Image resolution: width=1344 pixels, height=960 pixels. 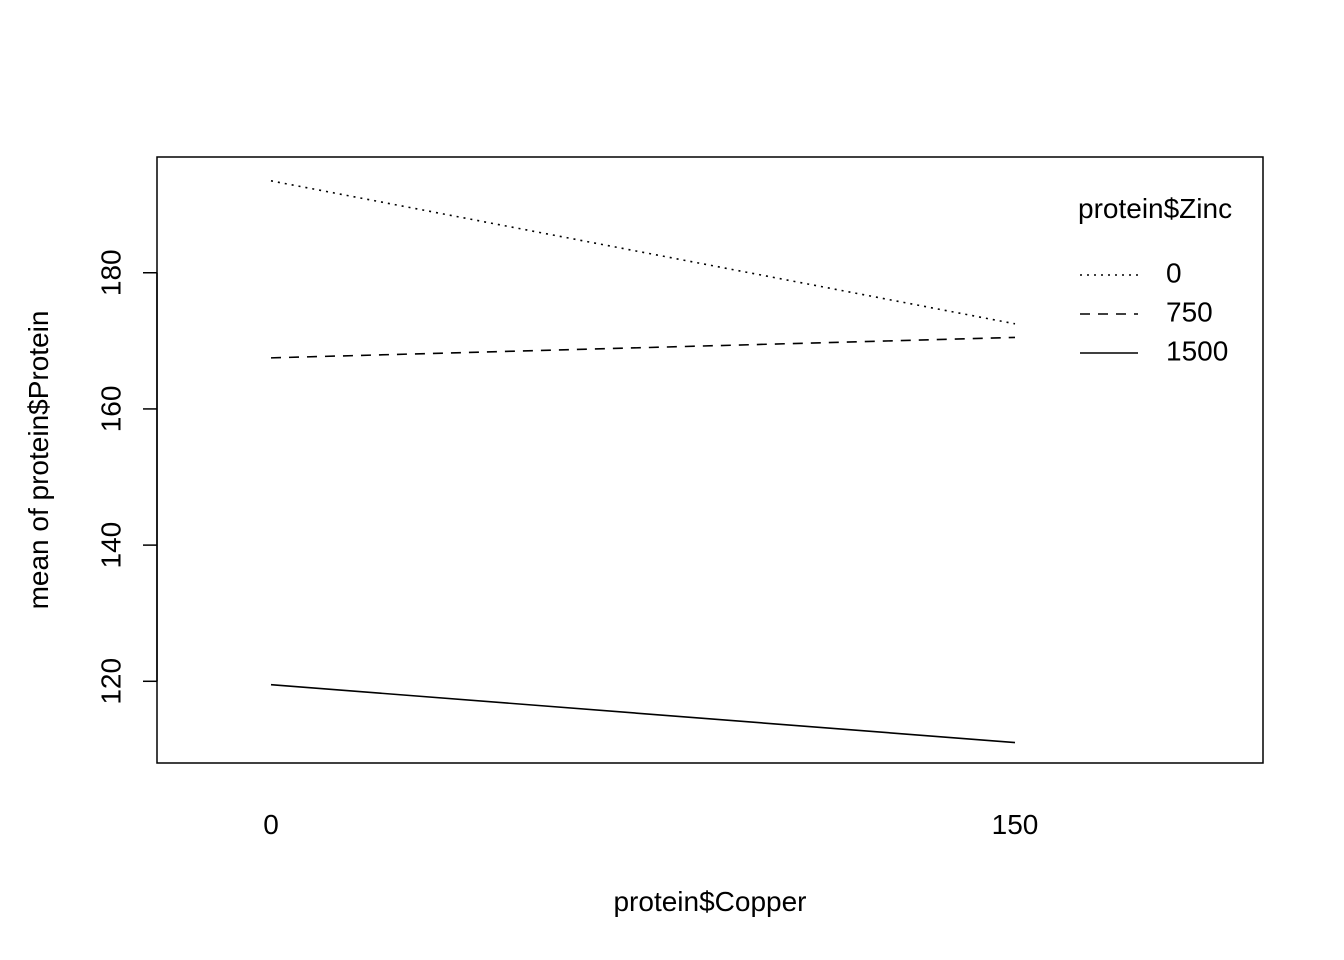 What do you see at coordinates (110, 681) in the screenshot?
I see `y-tick-label: 120` at bounding box center [110, 681].